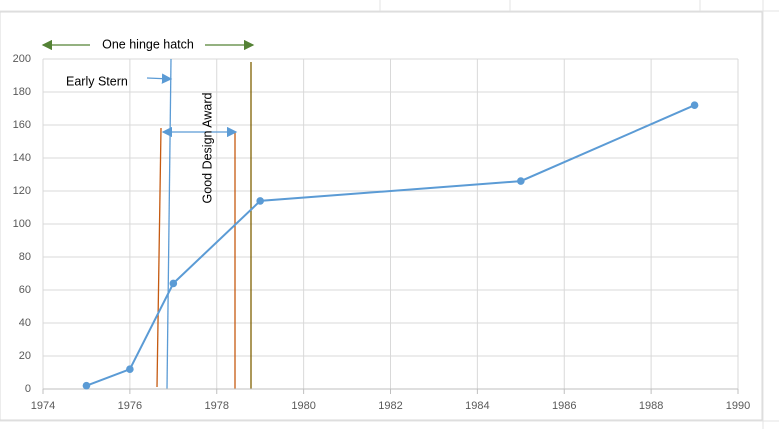 The width and height of the screenshot is (779, 429). Describe the element at coordinates (22, 92) in the screenshot. I see `y-tick-label: 180` at that location.